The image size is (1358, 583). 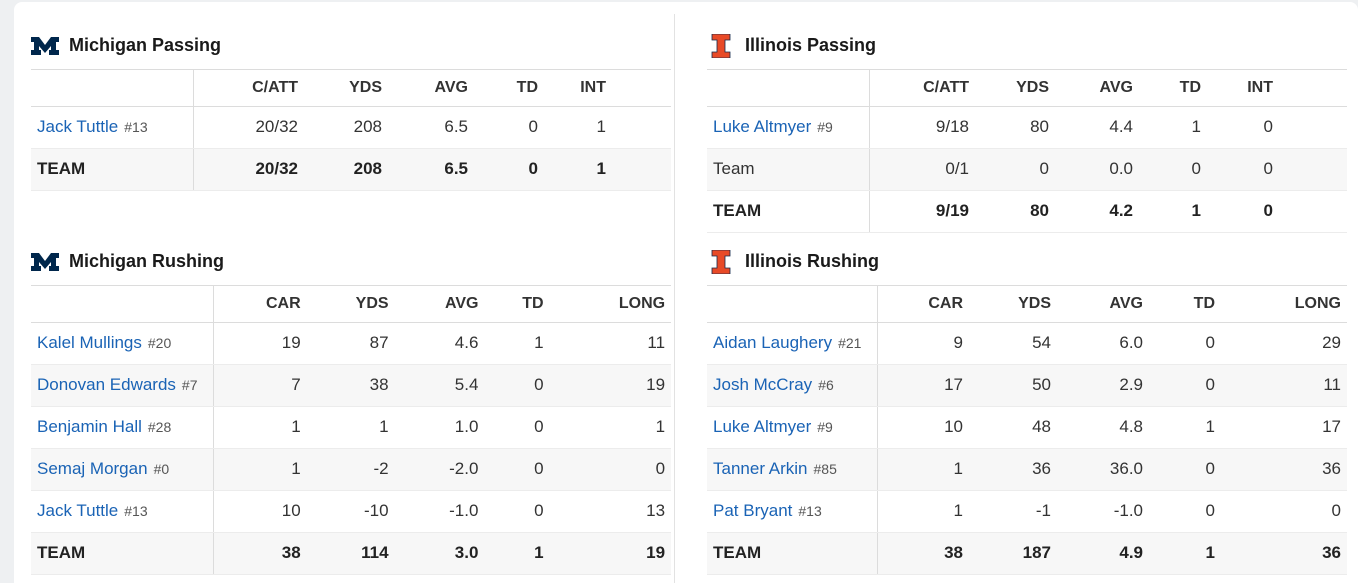 I want to click on col-header: INT, so click(x=572, y=88).